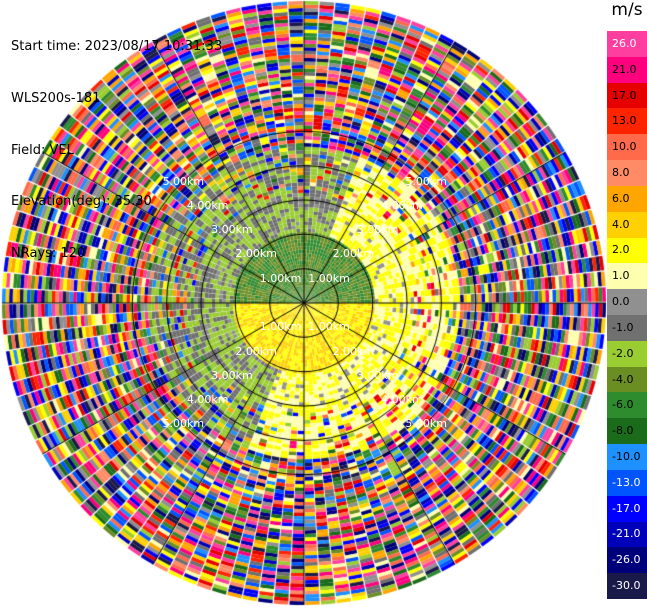 The image size is (647, 607). I want to click on colorbar-tick-label: 6.0, so click(621, 198).